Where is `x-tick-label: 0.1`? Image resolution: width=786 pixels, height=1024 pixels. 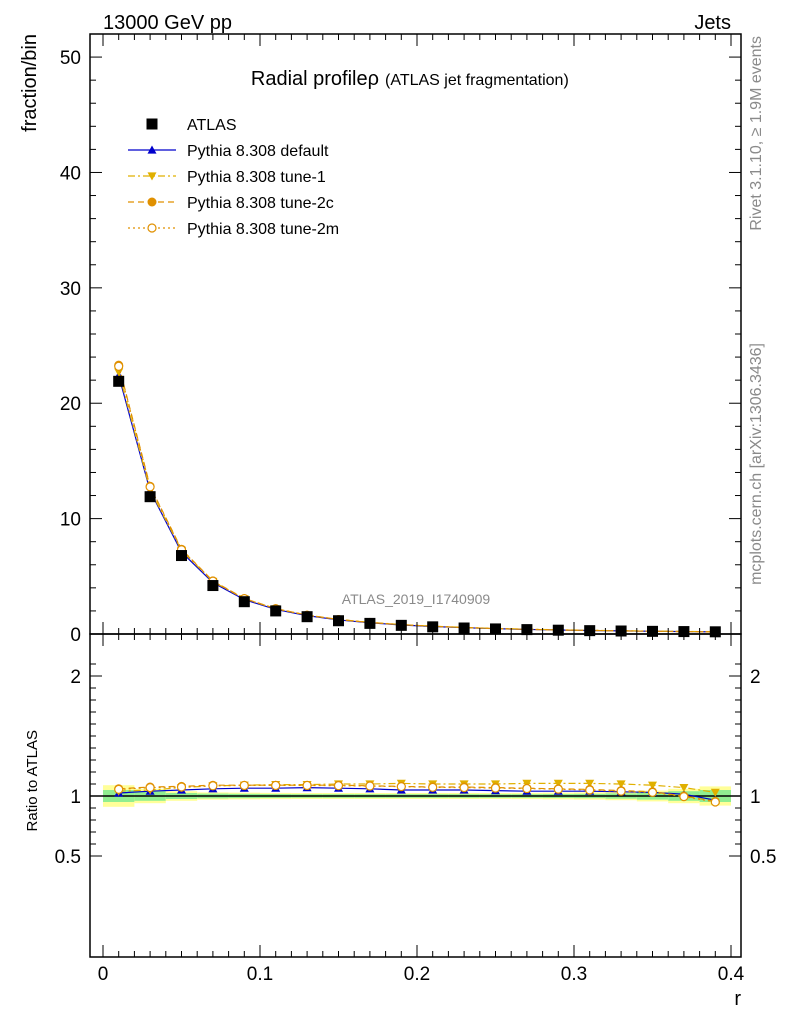
x-tick-label: 0.1 is located at coordinates (260, 974).